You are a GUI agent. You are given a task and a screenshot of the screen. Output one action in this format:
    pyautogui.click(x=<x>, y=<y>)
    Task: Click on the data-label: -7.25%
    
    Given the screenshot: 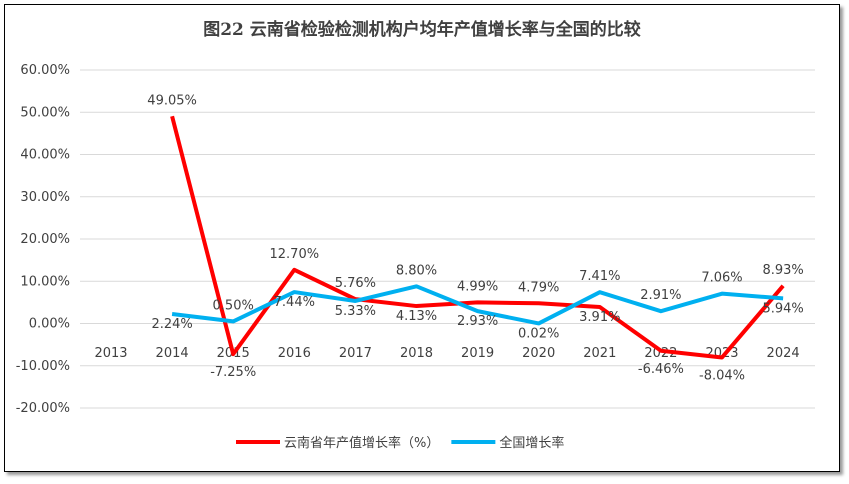 What is the action you would take?
    pyautogui.click(x=233, y=372)
    